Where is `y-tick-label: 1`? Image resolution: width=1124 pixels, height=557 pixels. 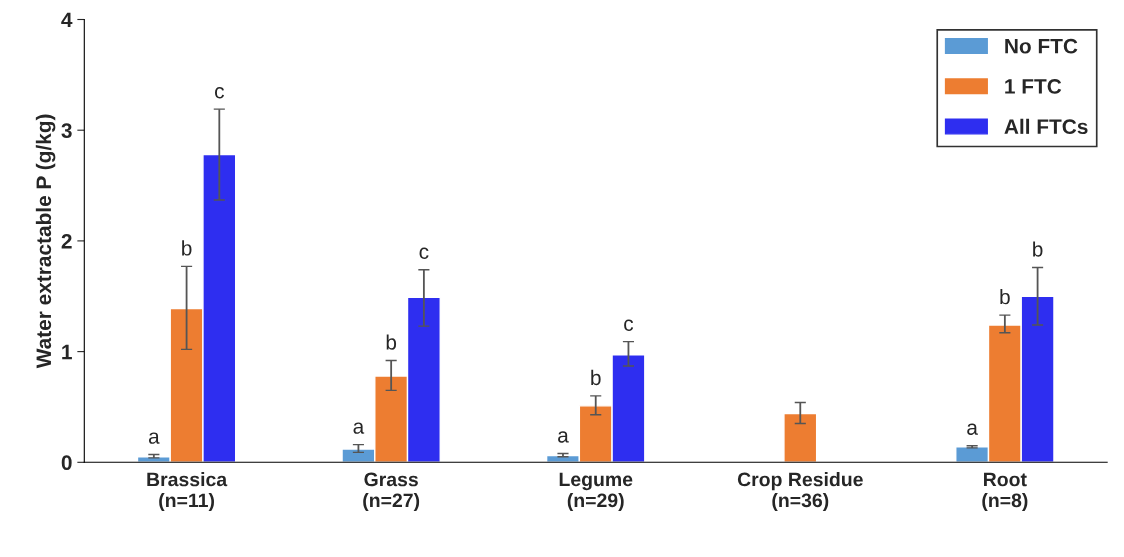
y-tick-label: 1 is located at coordinates (67, 352).